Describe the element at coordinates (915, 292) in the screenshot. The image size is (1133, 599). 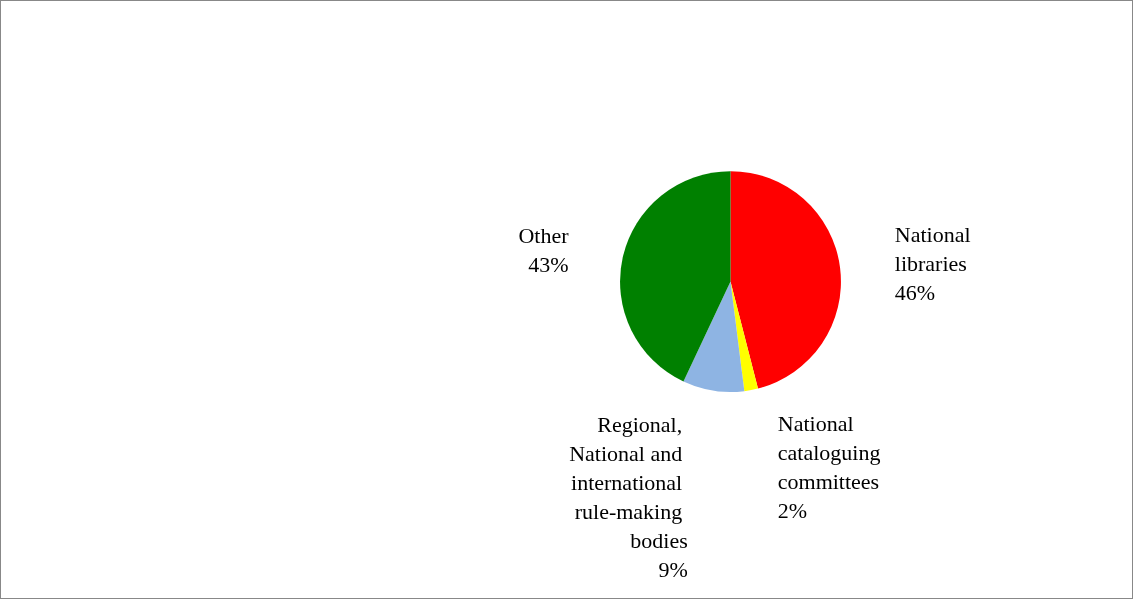
I see `data-label: 46%` at that location.